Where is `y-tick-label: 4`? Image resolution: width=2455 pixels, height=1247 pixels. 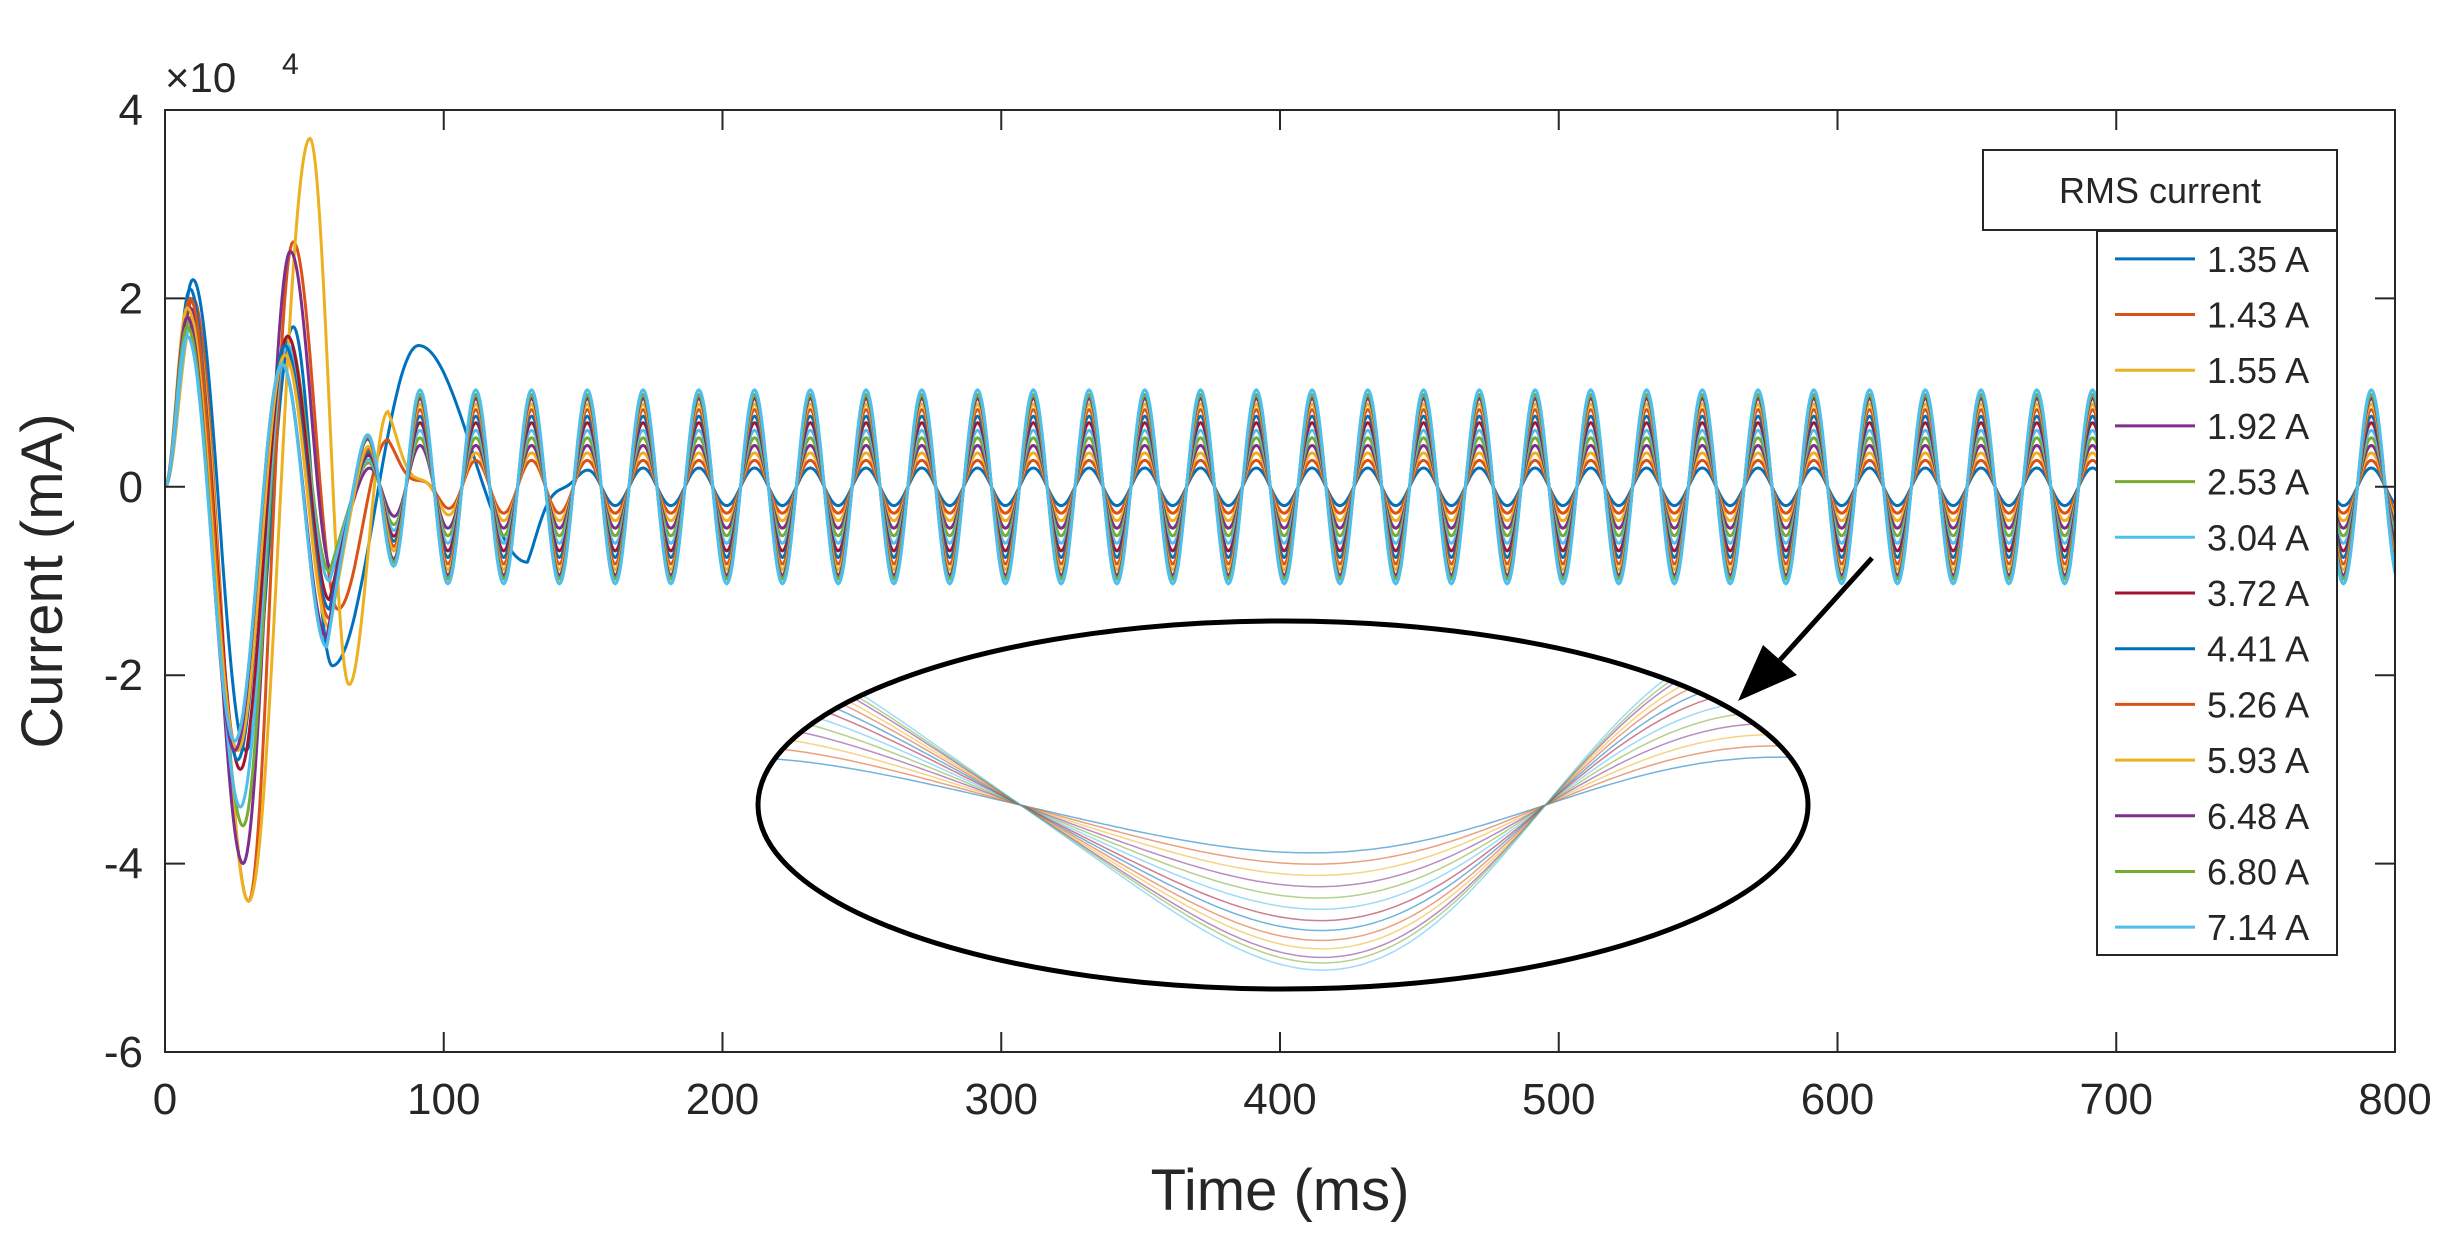
y-tick-label: 4 is located at coordinates (131, 110).